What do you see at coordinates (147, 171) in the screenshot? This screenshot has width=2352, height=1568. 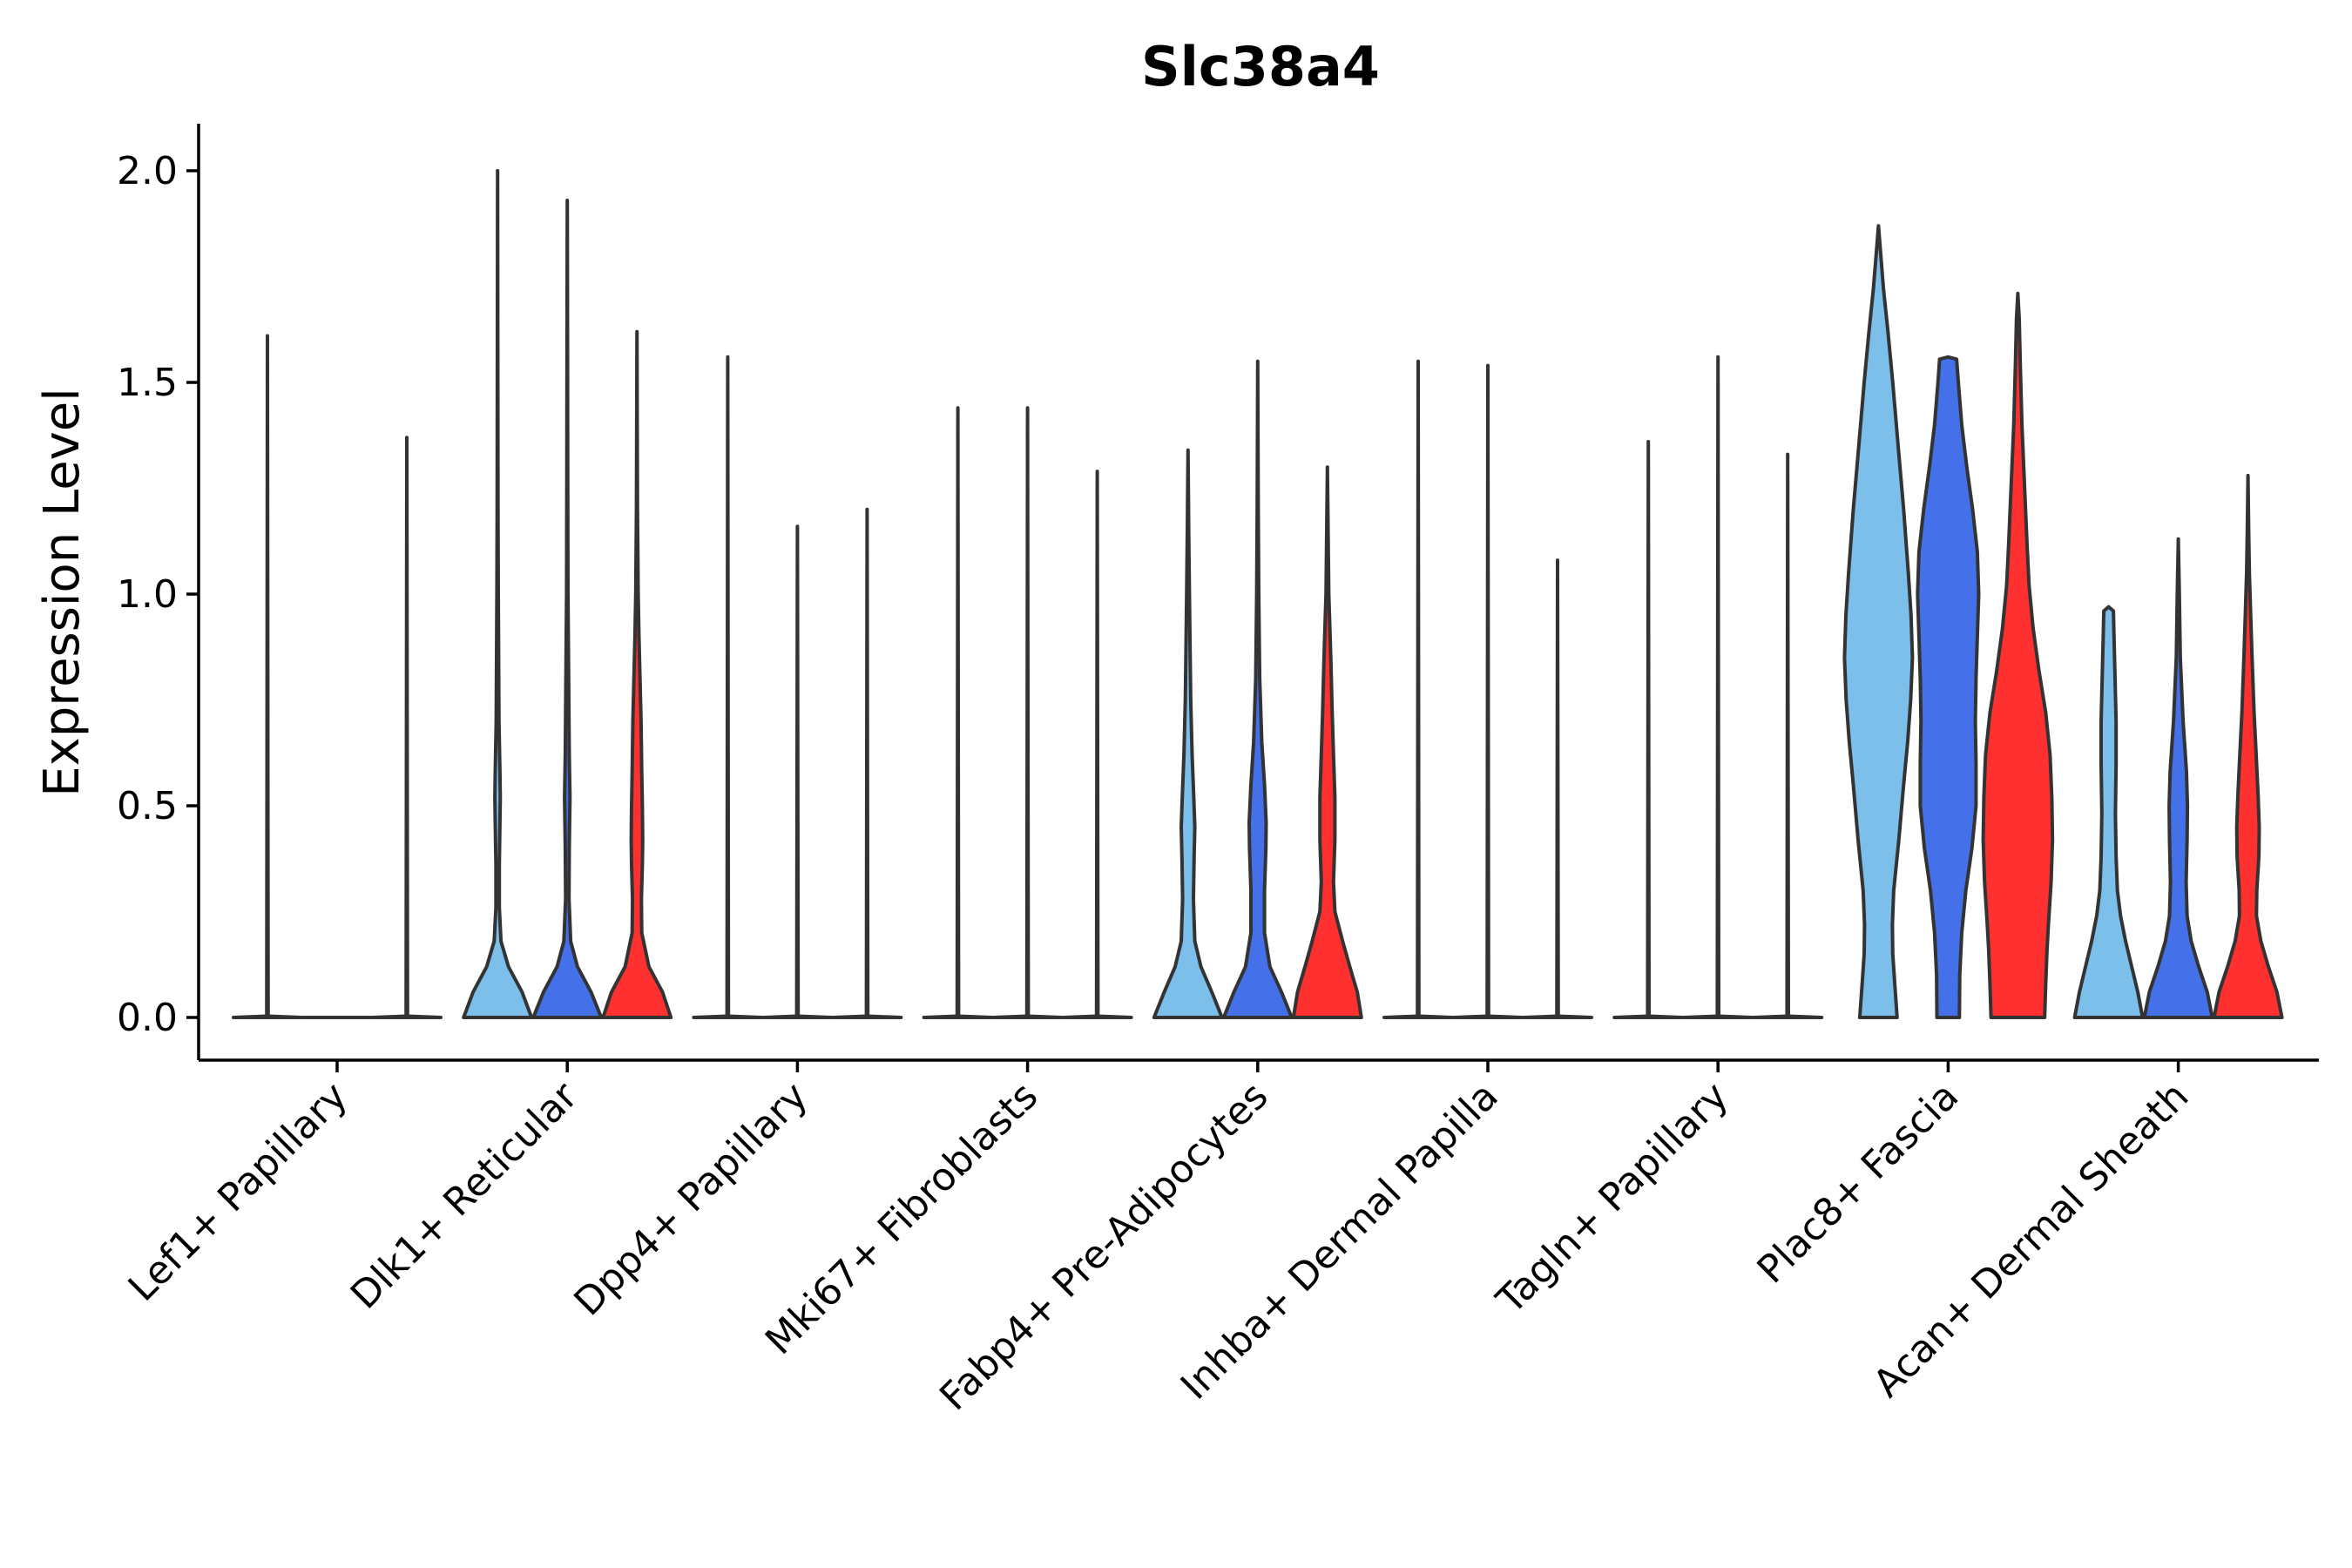 I see `y-tick-label: 2.0` at bounding box center [147, 171].